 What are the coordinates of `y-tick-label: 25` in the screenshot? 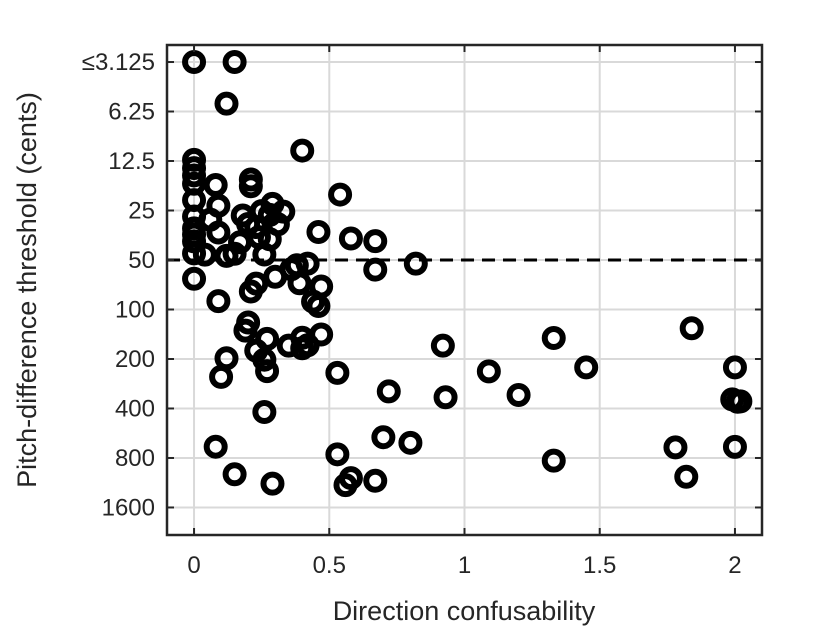 It's located at (141, 211).